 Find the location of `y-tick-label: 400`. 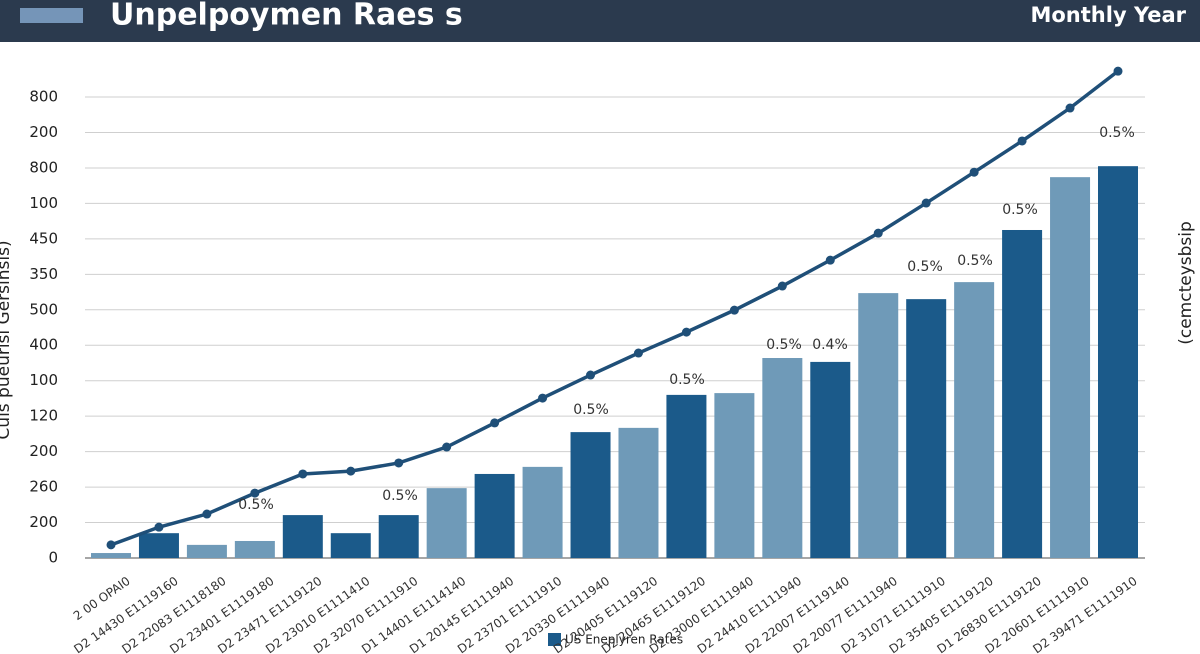

y-tick-label: 400 is located at coordinates (43, 345).